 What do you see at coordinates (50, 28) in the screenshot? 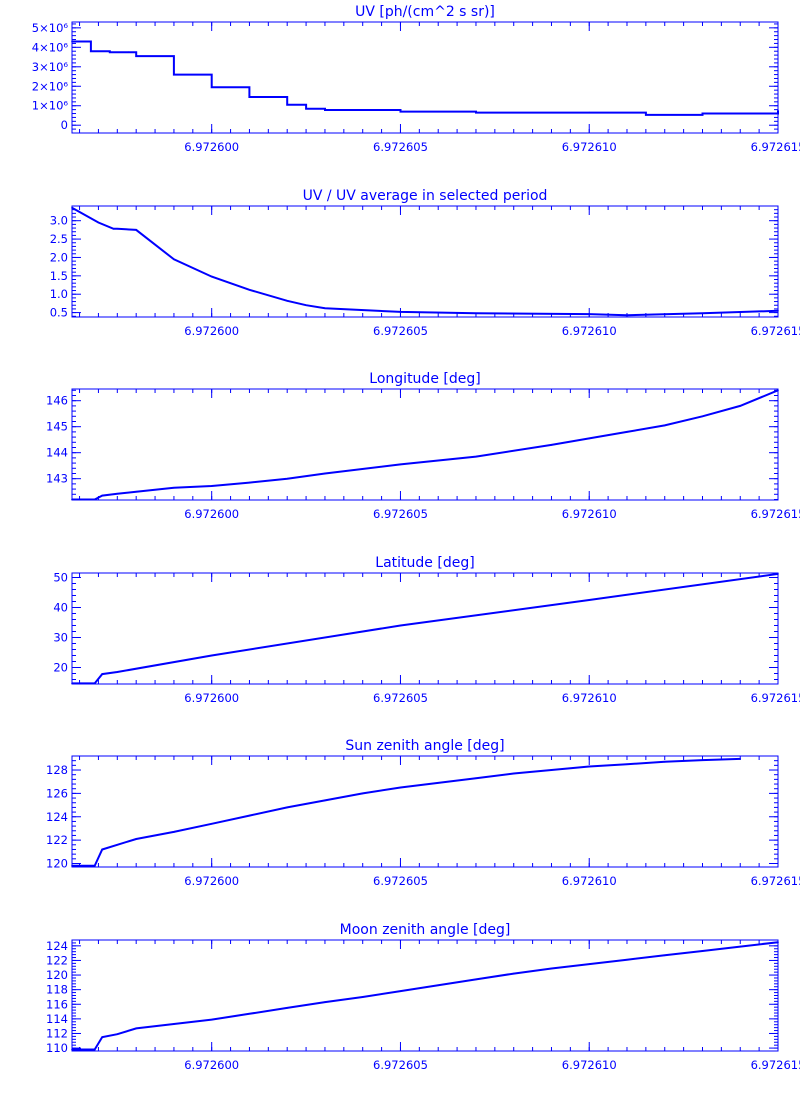
I see `y-tick-label: 5×10⁶` at bounding box center [50, 28].